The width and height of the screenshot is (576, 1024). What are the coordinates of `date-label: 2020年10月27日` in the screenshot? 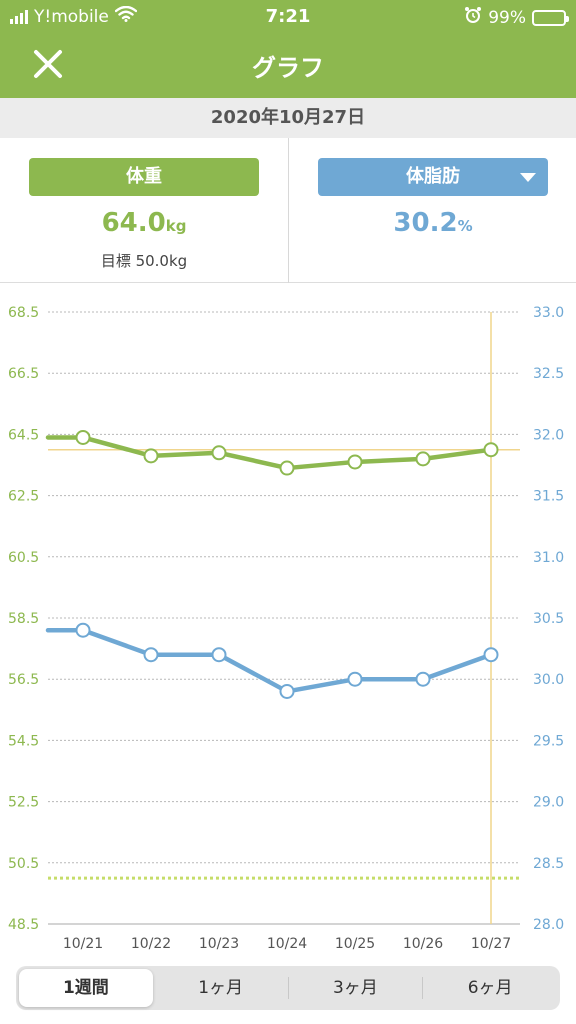 It's located at (288, 118).